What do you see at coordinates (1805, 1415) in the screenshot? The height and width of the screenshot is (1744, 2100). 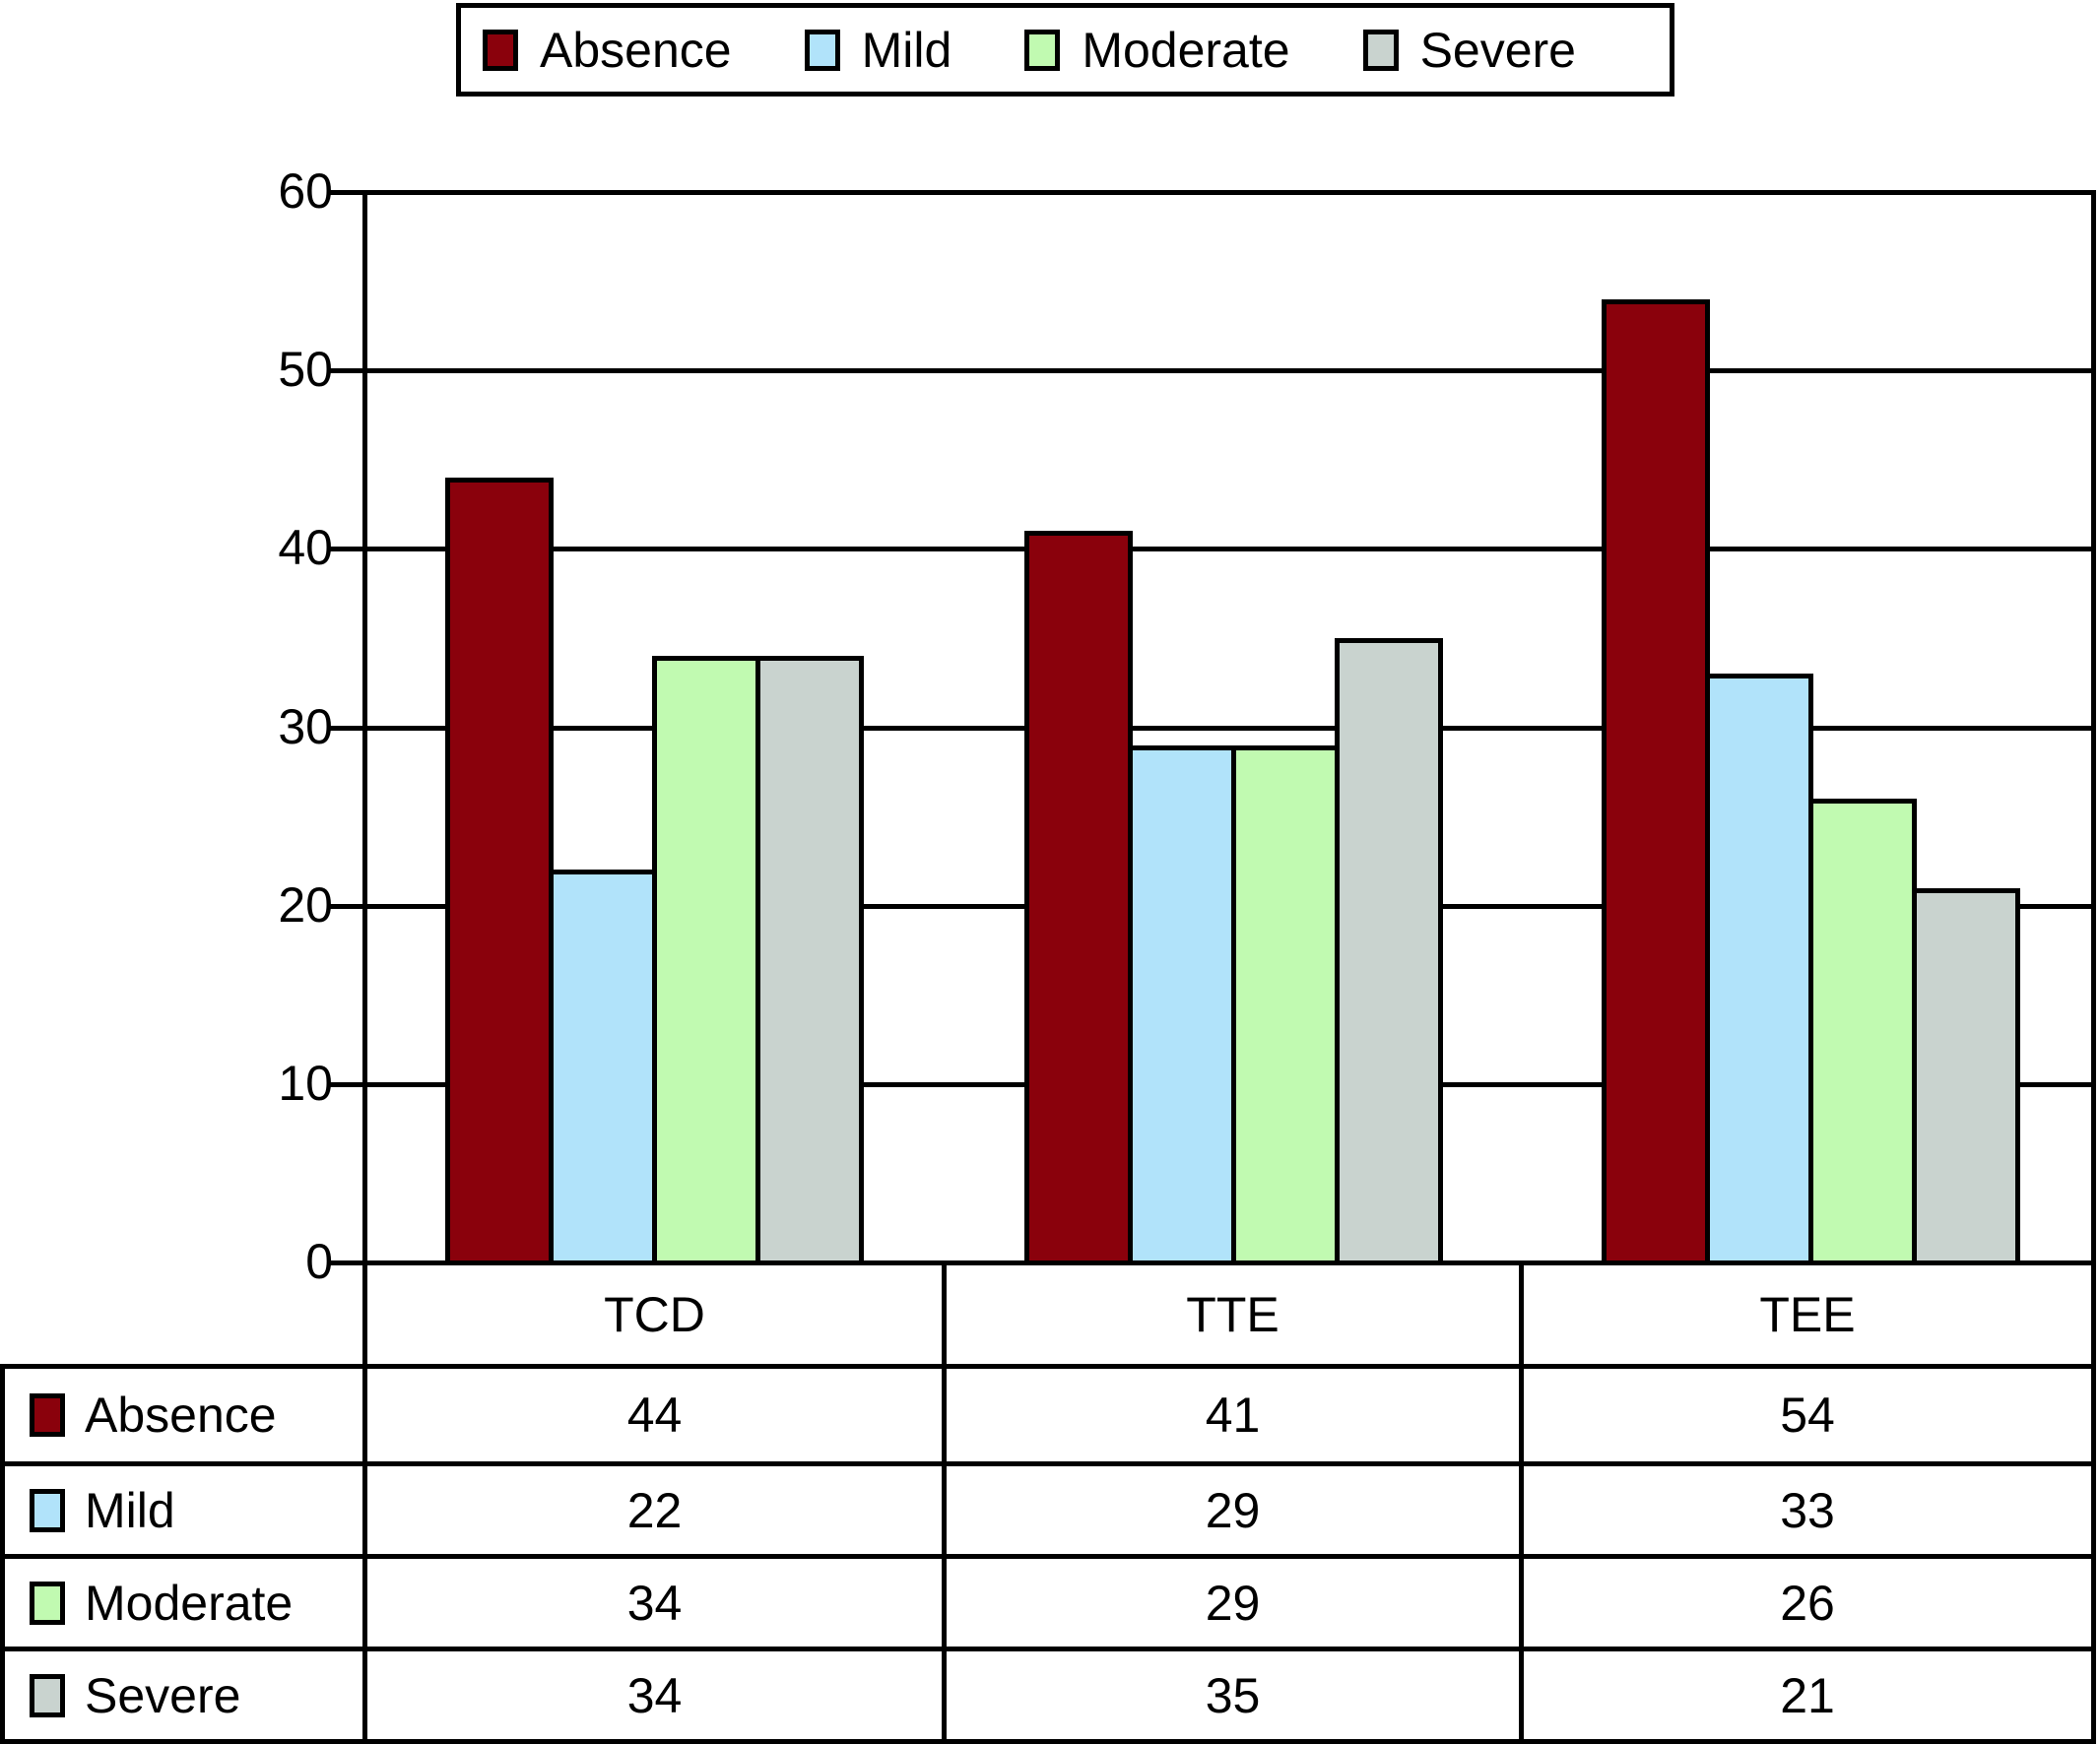 I see `table-value-absence-tee: 54` at bounding box center [1805, 1415].